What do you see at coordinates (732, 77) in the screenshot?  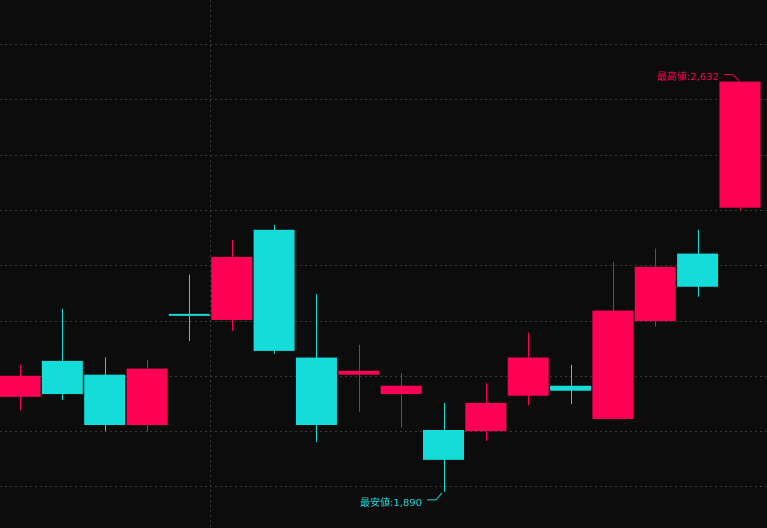 I see `high-arrow-icon` at bounding box center [732, 77].